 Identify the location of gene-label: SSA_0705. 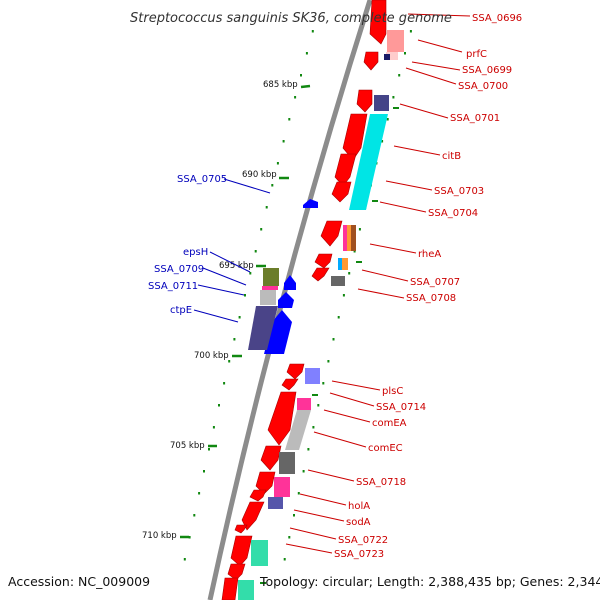
(202, 179).